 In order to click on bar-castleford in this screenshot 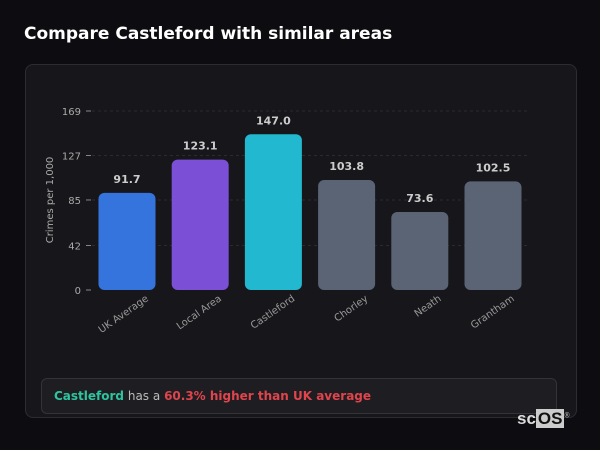, I will do `click(273, 212)`.